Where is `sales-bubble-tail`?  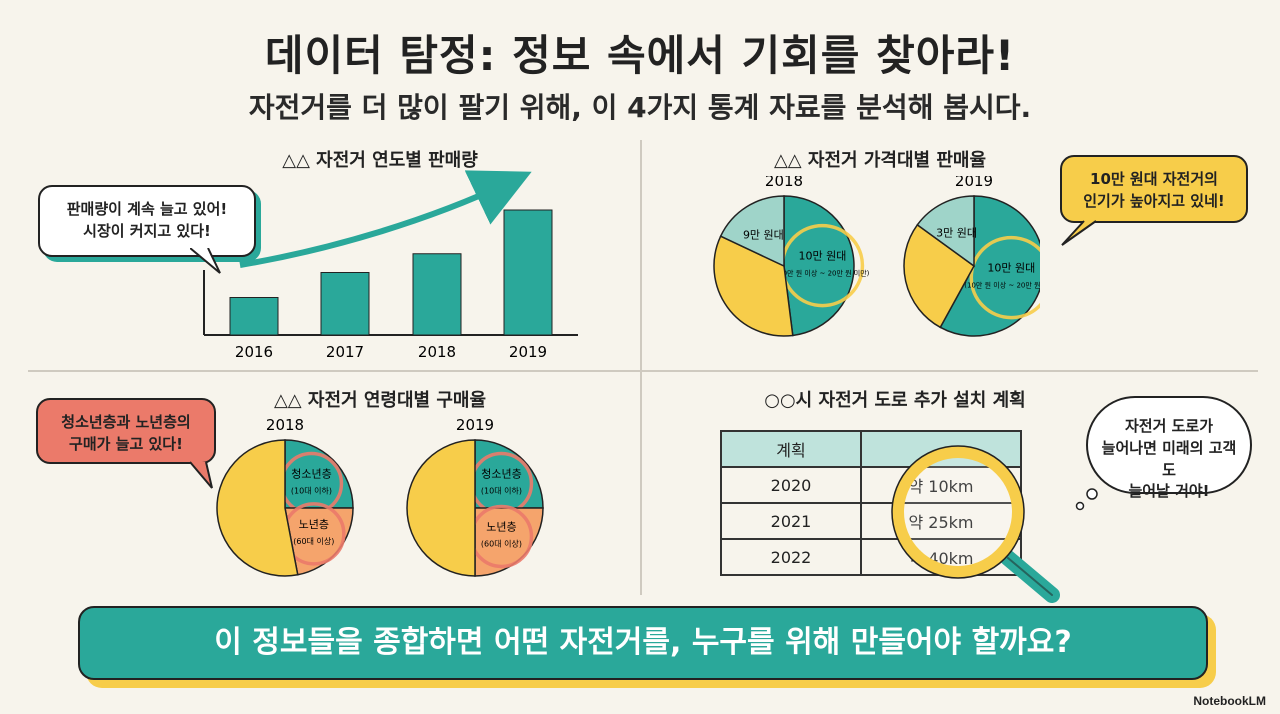
sales-bubble-tail is located at coordinates (205, 261).